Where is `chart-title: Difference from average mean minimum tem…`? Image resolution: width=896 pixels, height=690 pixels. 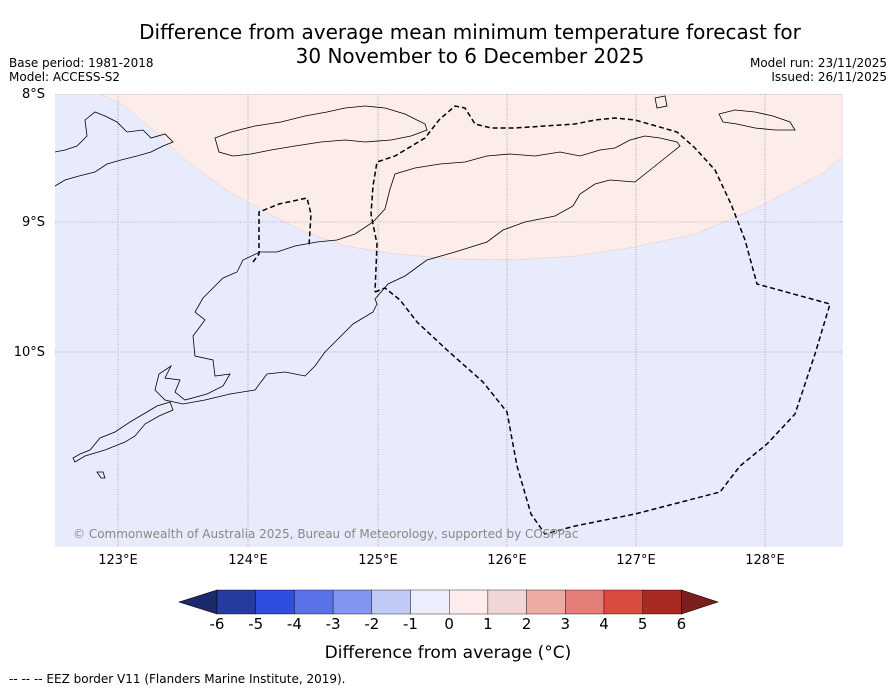 chart-title: Difference from average mean minimum tem… is located at coordinates (448, 44).